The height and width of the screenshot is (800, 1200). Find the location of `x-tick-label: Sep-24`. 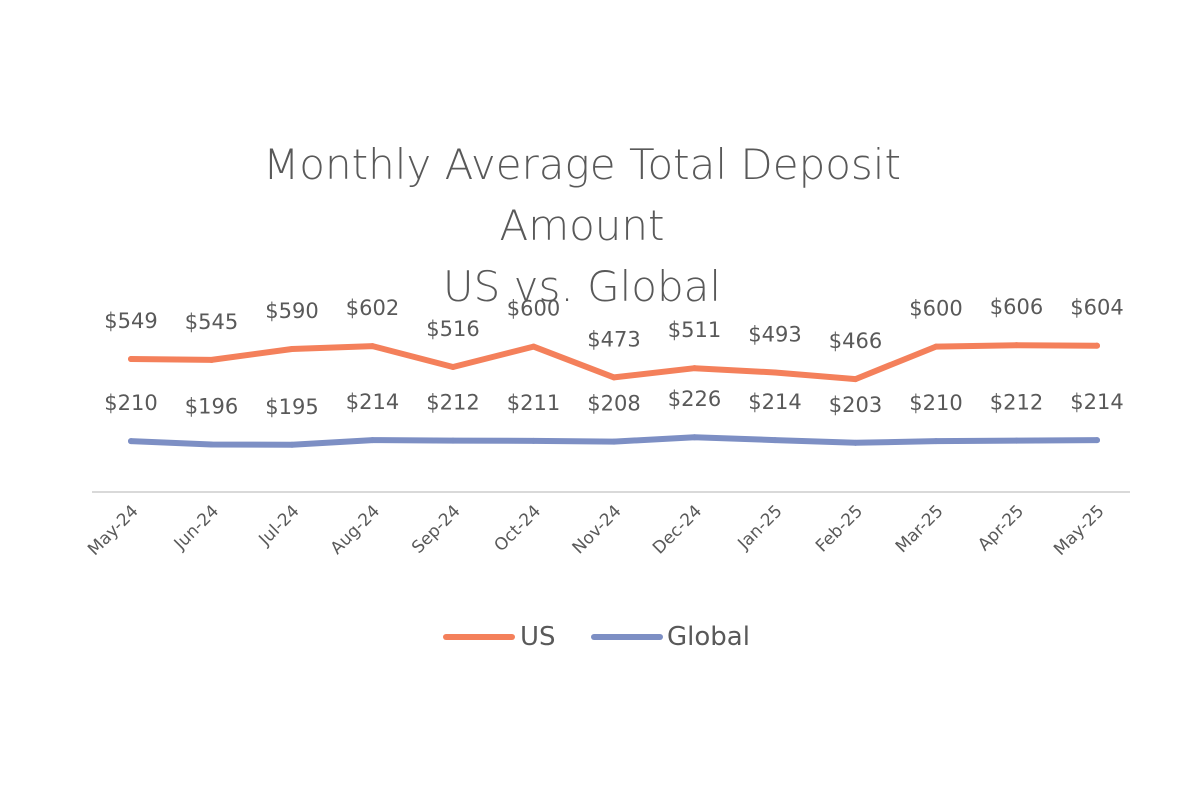

x-tick-label: Sep-24 is located at coordinates (436, 529).